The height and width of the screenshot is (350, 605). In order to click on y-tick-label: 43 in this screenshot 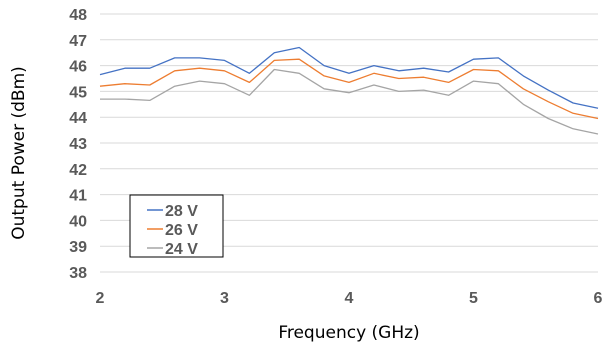, I will do `click(78, 144)`.